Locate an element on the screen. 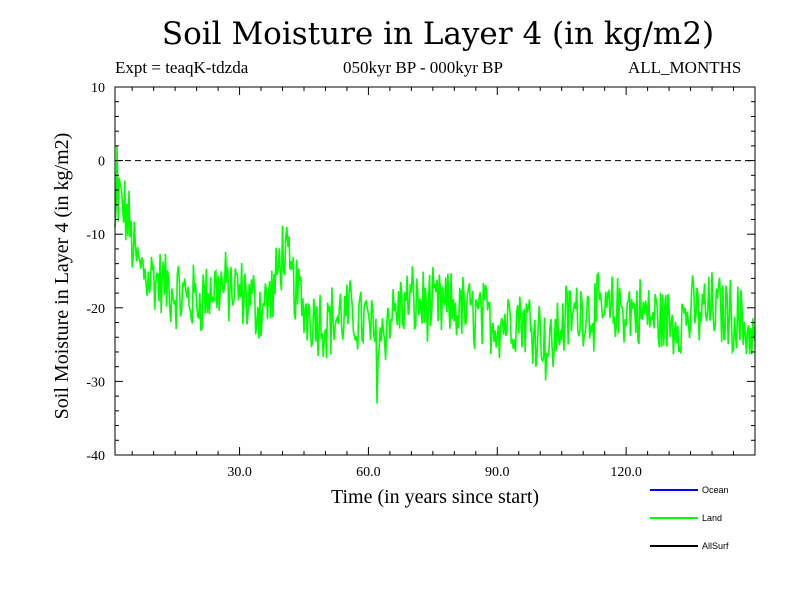 The width and height of the screenshot is (800, 600). y-tick-label: -30 is located at coordinates (95, 382).